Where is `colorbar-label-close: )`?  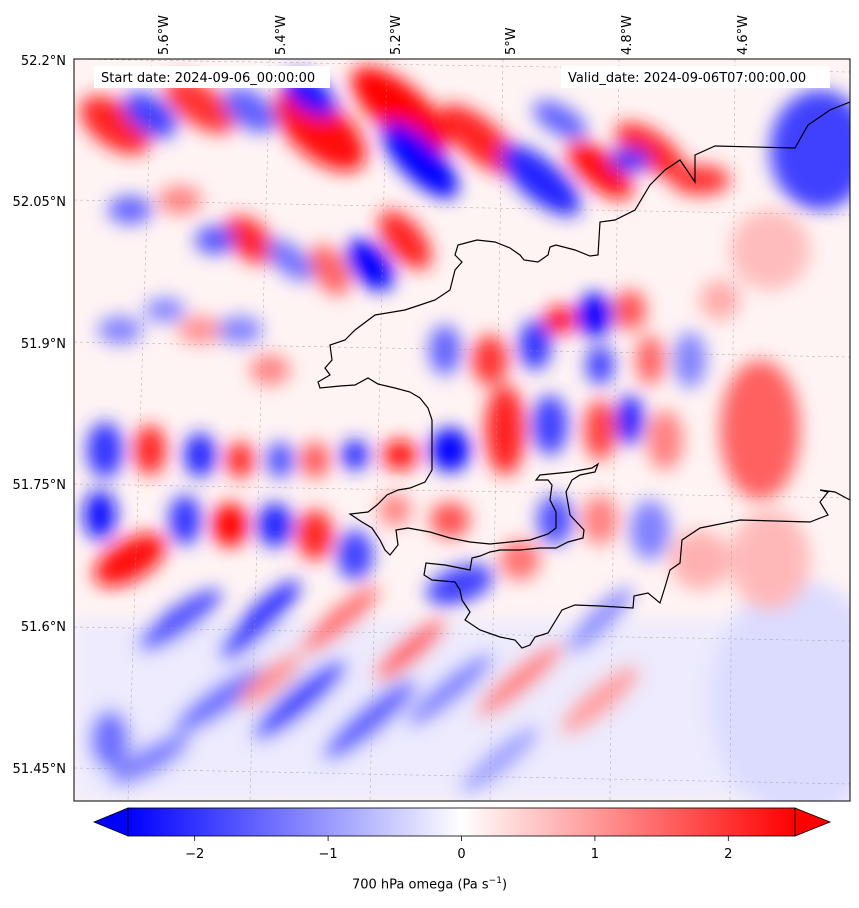 colorbar-label-close: ) is located at coordinates (504, 885).